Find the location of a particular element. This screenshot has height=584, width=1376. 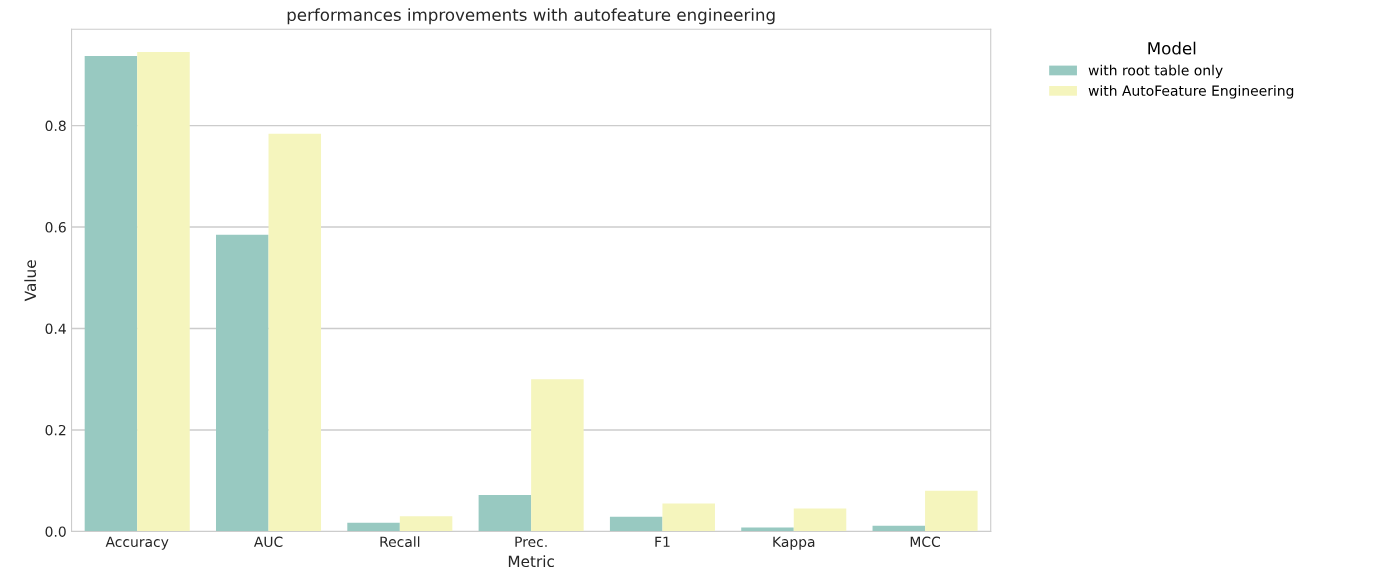

legend-label: with AutoFeature Engineering is located at coordinates (1191, 92).